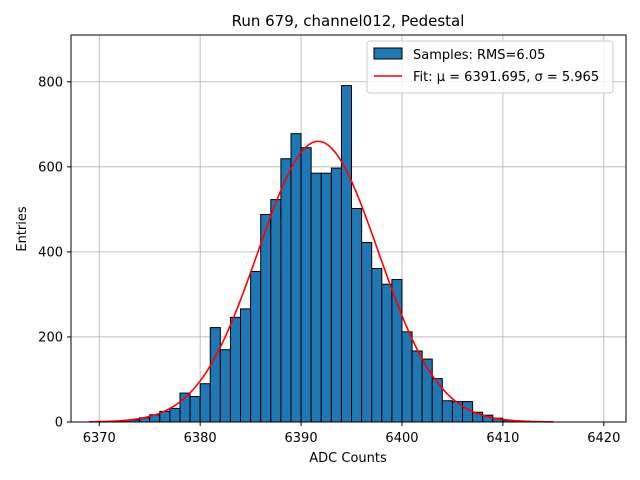 The image size is (640, 480). I want to click on x-axis-label: ADC Counts, so click(348, 458).